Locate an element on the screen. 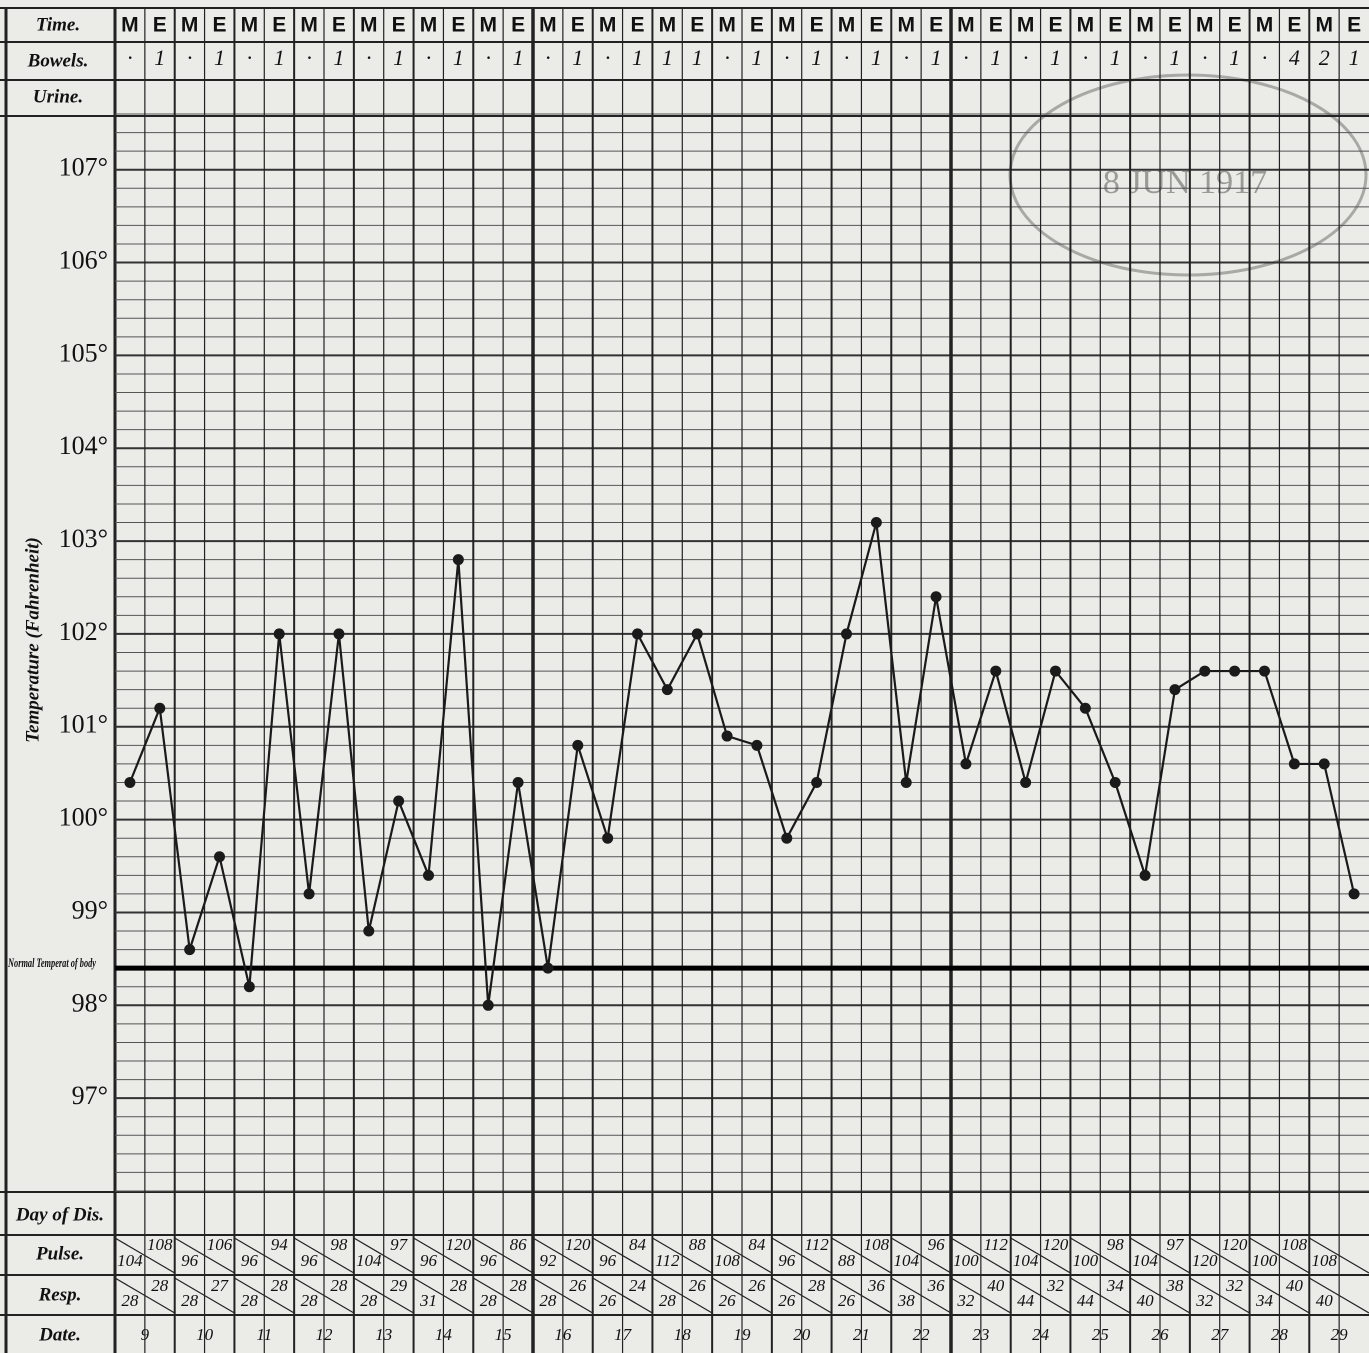 The image size is (1369, 1353). y-tick-label: 104° is located at coordinates (83, 445).